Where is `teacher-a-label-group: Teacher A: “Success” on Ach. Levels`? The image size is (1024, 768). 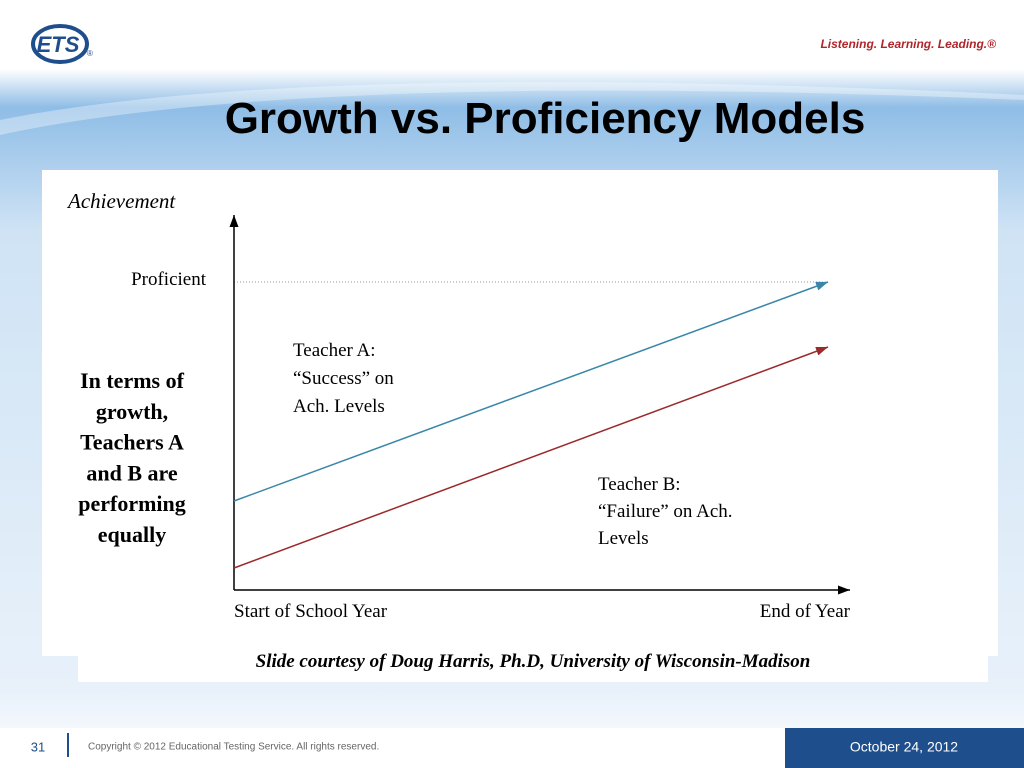
teacher-a-label-group: Teacher A: “Success” on Ach. Levels is located at coordinates (343, 378).